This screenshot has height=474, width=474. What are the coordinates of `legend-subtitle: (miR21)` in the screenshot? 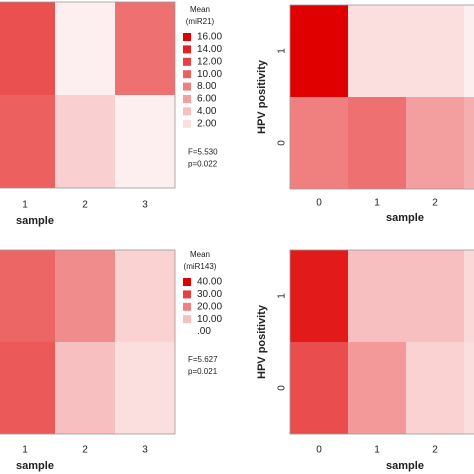 It's located at (200, 21).